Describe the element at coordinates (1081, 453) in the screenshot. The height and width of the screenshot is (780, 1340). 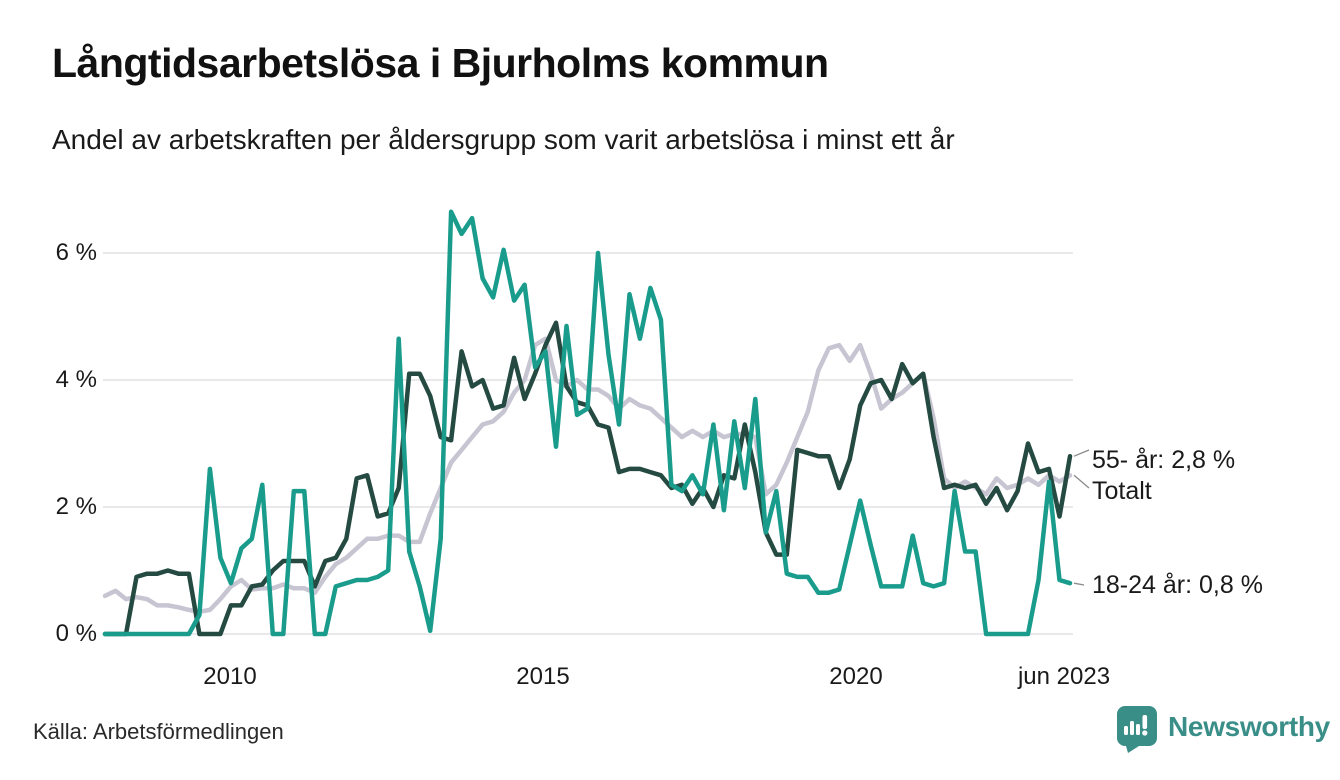
I see `leader-line-55-r` at that location.